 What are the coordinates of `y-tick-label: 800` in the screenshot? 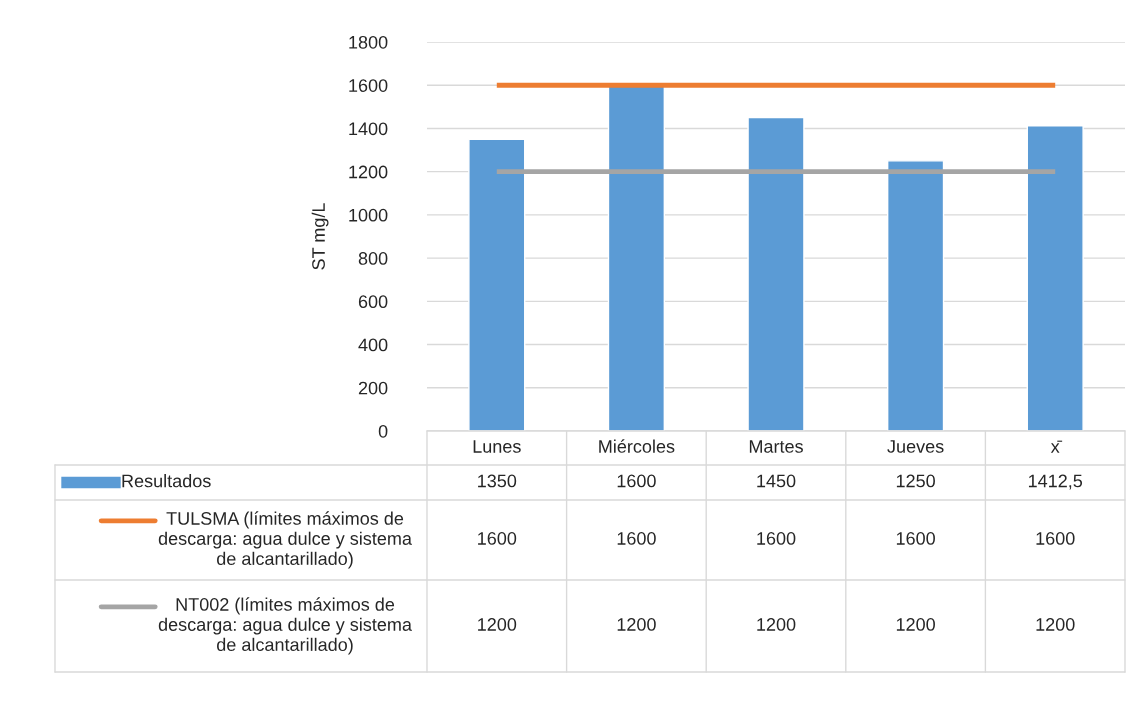 It's located at (373, 258).